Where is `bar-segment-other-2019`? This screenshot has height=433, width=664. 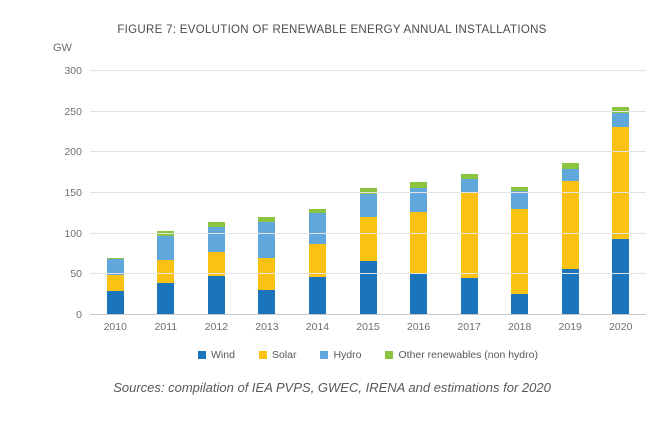 bar-segment-other-2019 is located at coordinates (570, 166).